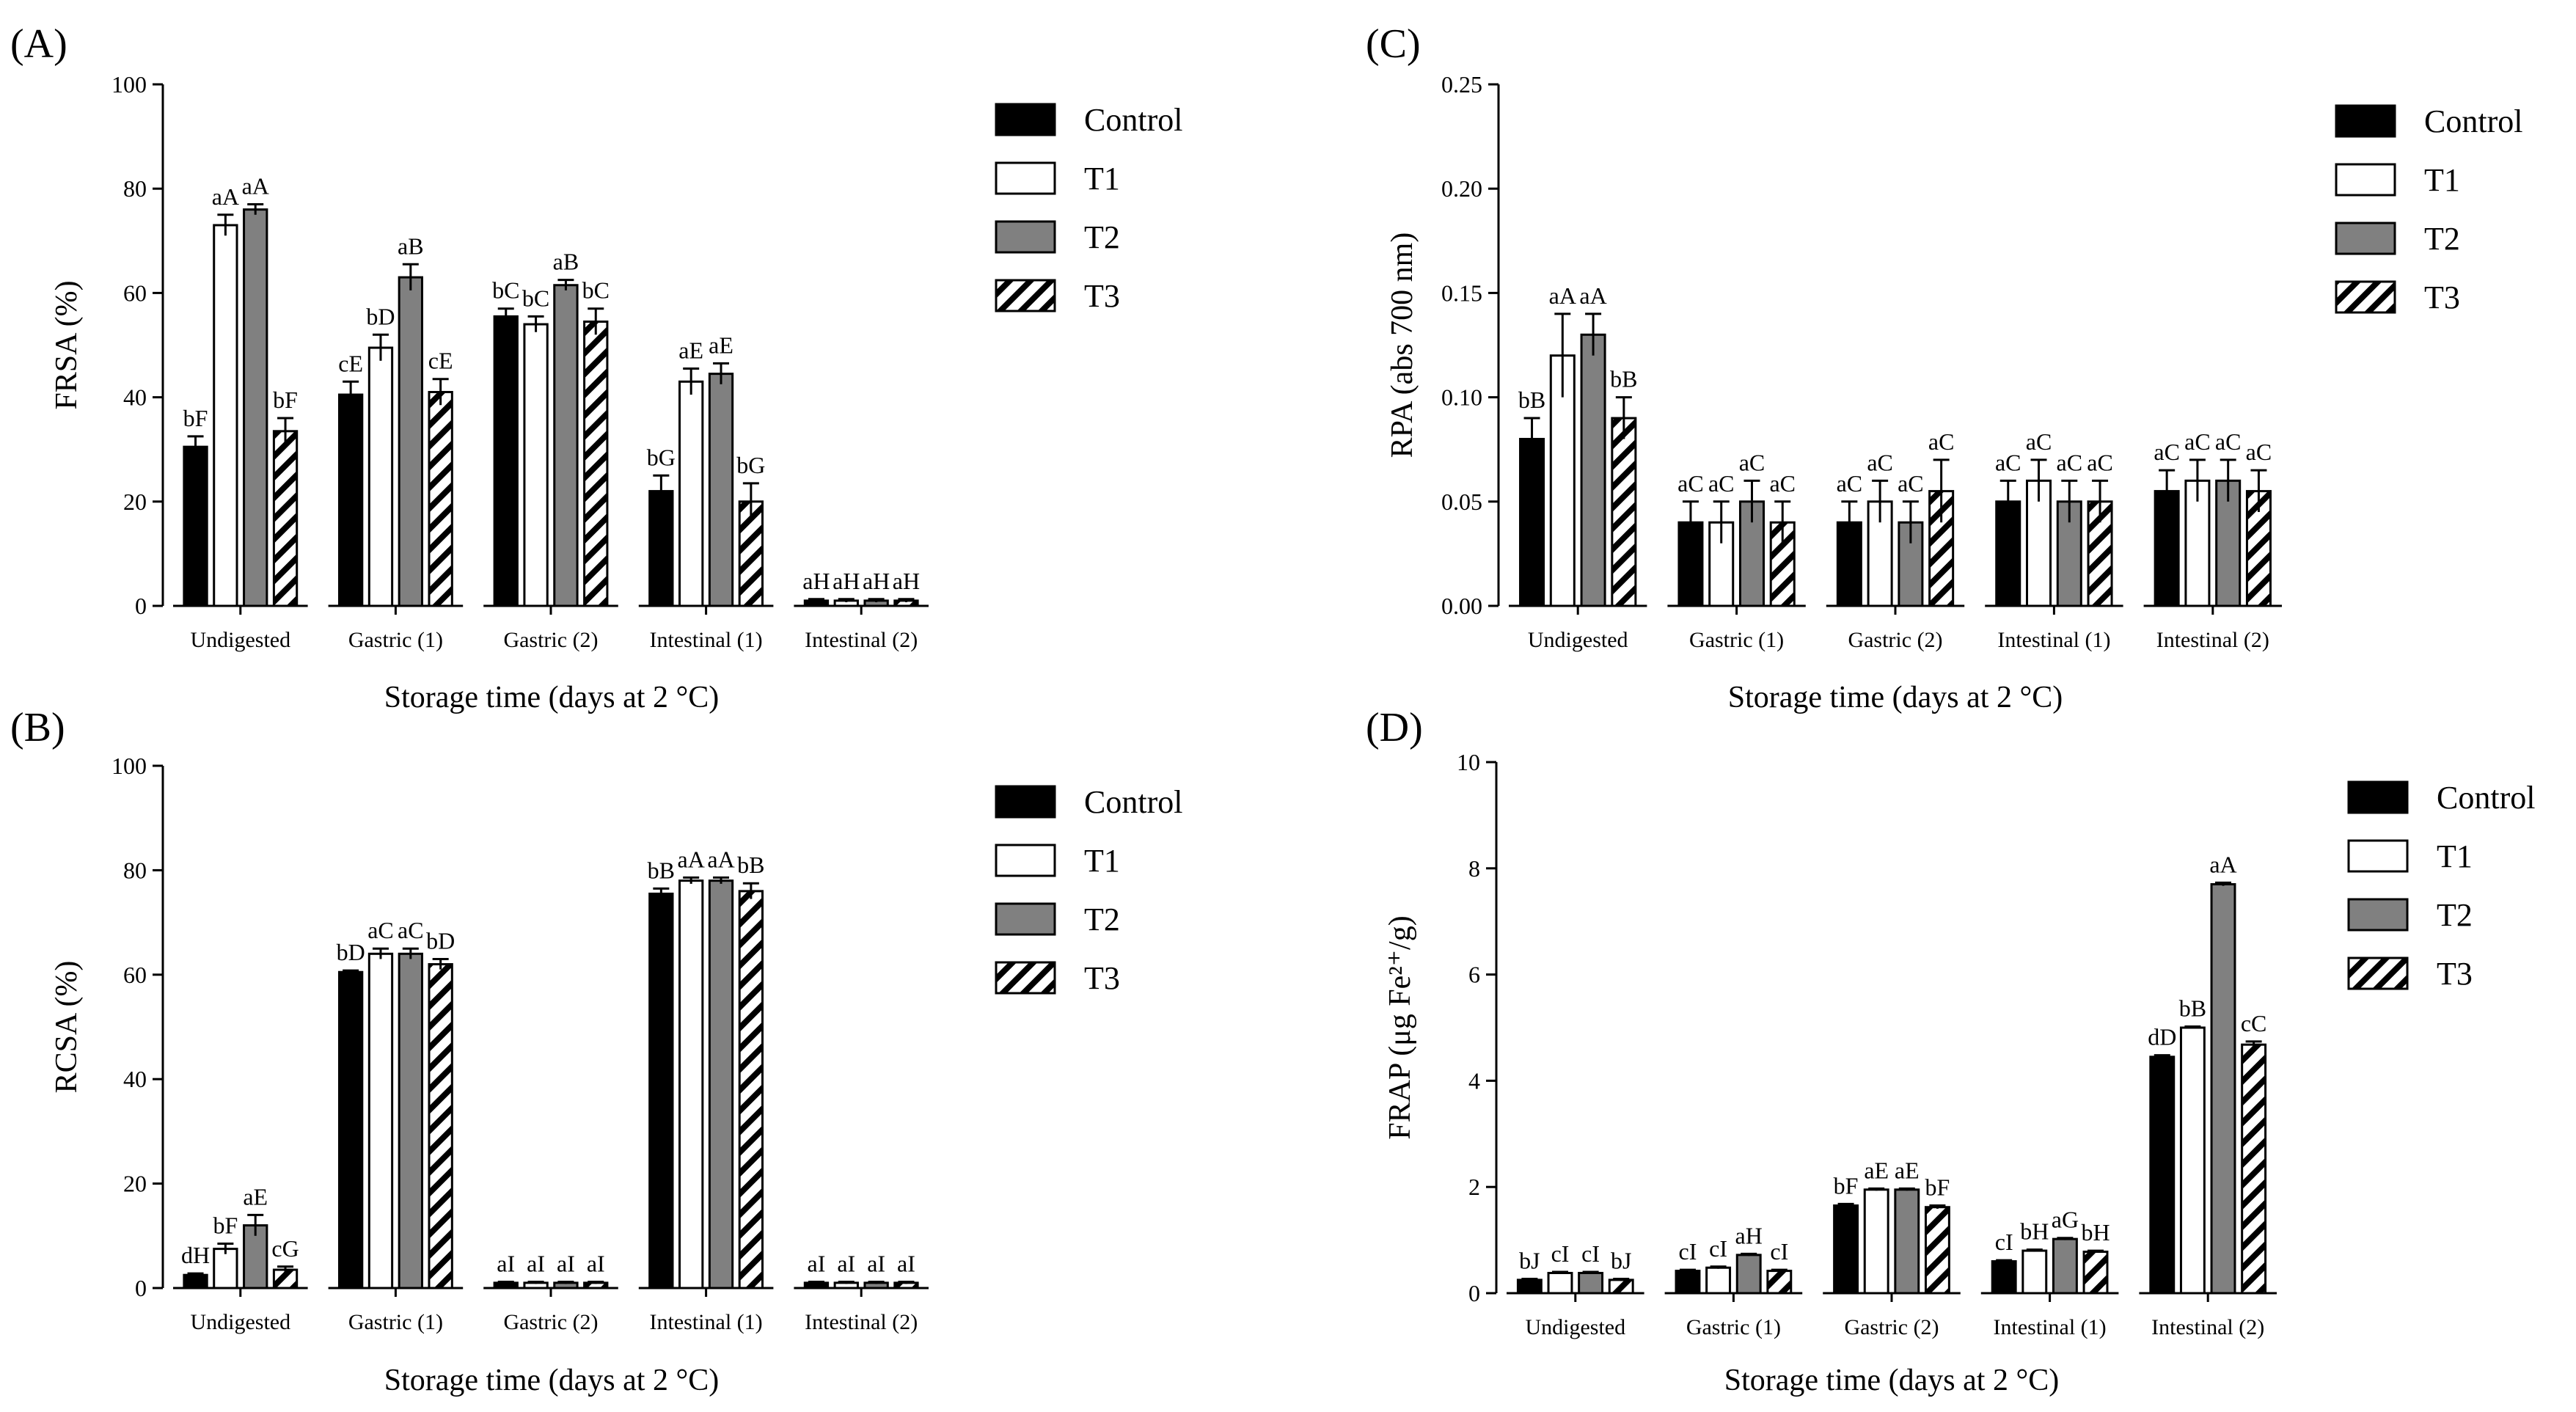 This screenshot has width=2576, height=1412. Describe the element at coordinates (1402, 345) in the screenshot. I see `y-axis-title: RPA (abs 700 nm)` at that location.